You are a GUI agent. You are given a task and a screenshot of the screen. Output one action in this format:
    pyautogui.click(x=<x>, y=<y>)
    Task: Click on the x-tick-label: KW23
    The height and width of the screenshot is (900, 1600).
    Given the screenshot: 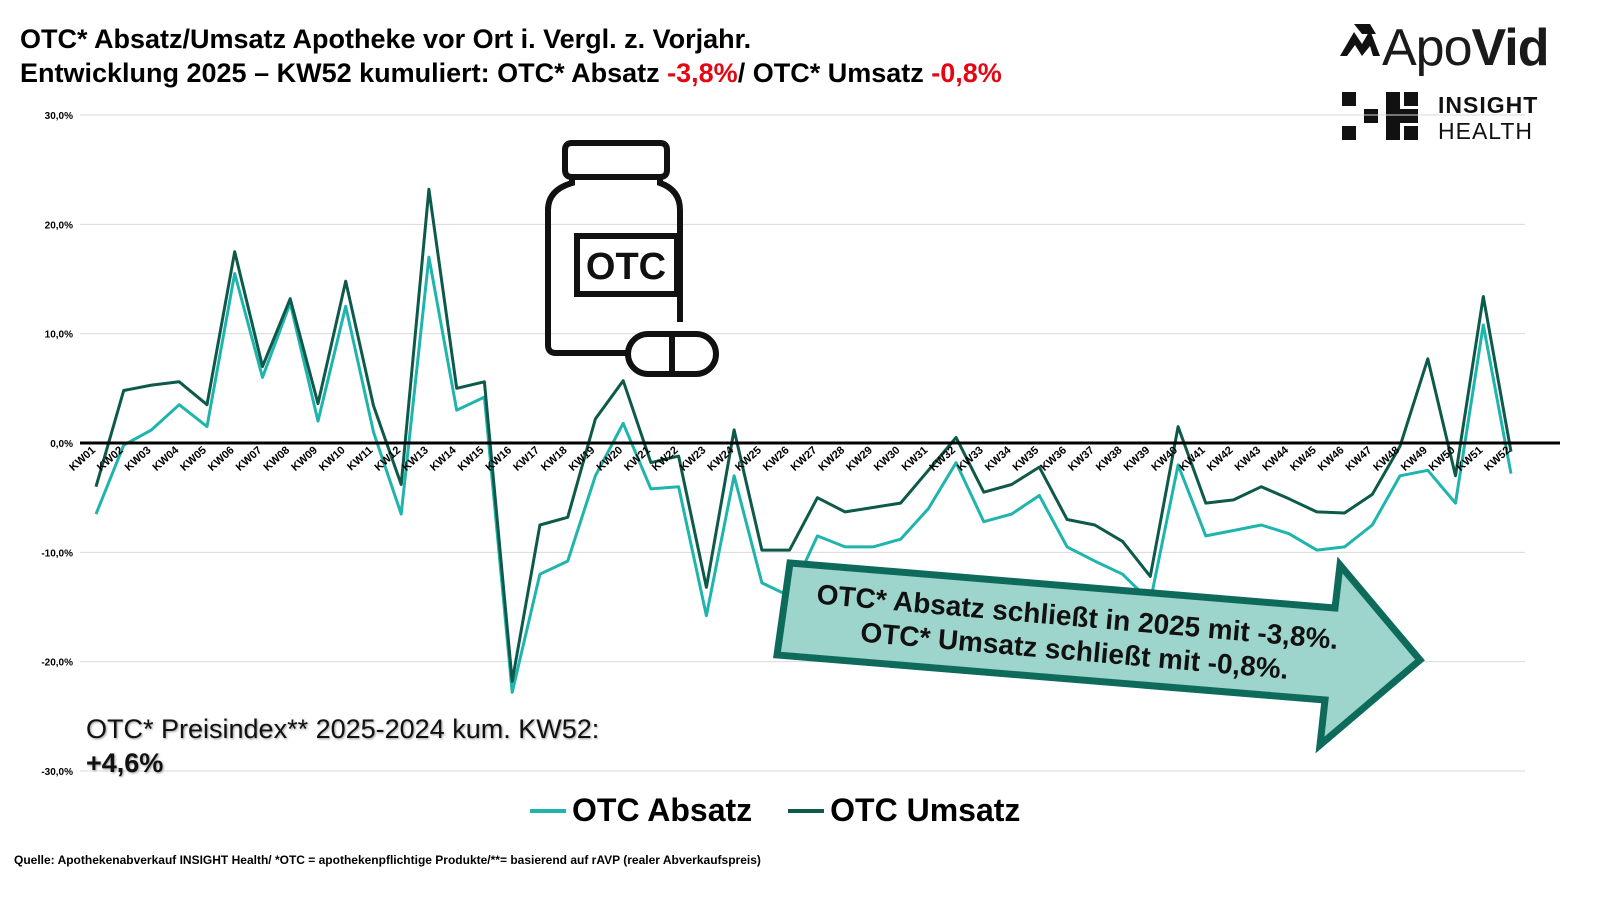 What is the action you would take?
    pyautogui.click(x=693, y=458)
    